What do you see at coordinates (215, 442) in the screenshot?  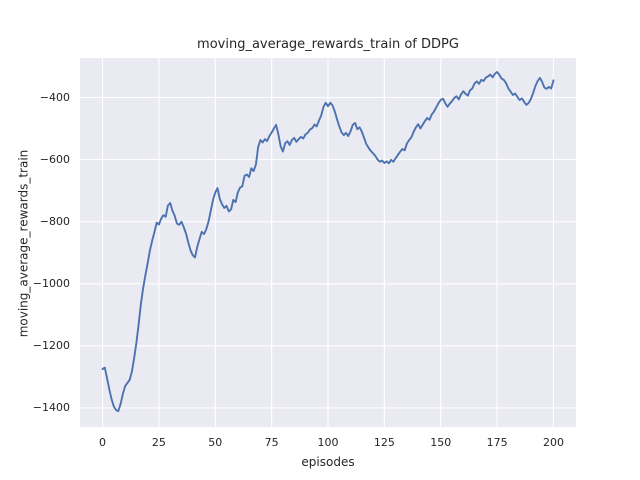 I see `x-tick-label-50: 50` at bounding box center [215, 442].